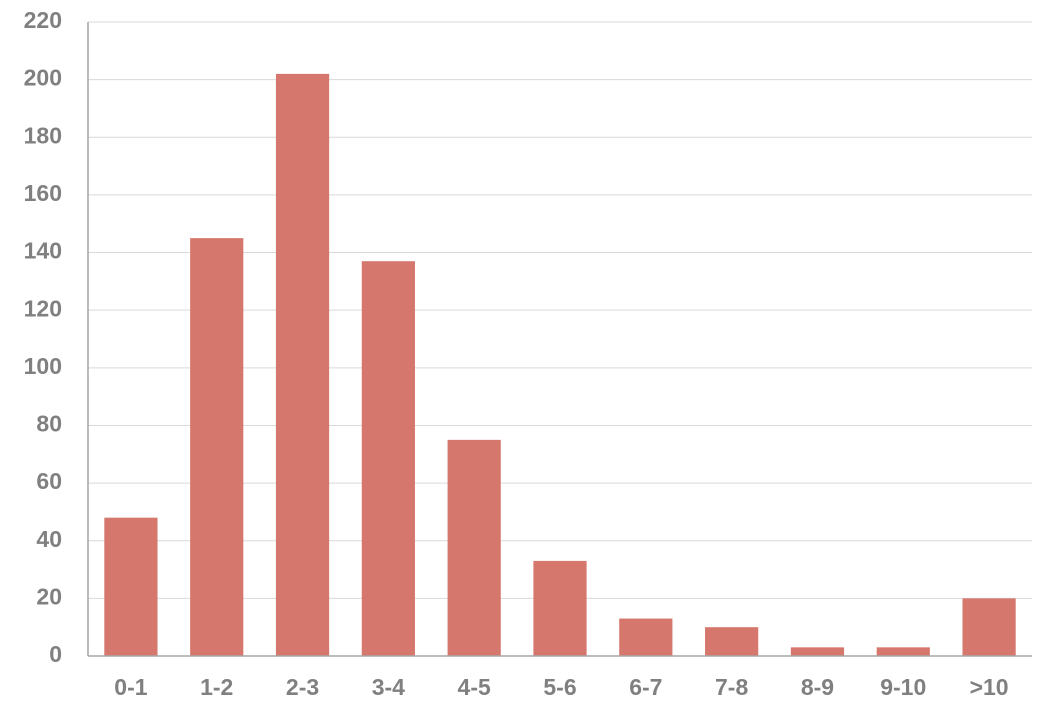 The image size is (1044, 710). What do you see at coordinates (43, 308) in the screenshot?
I see `y-tick-label: 120` at bounding box center [43, 308].